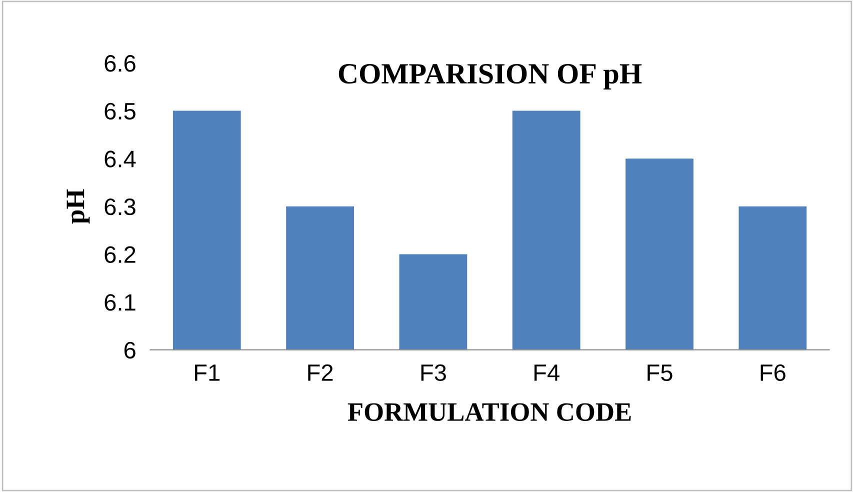 The width and height of the screenshot is (854, 492). What do you see at coordinates (78, 206) in the screenshot?
I see `y-axis-title: pH` at bounding box center [78, 206].